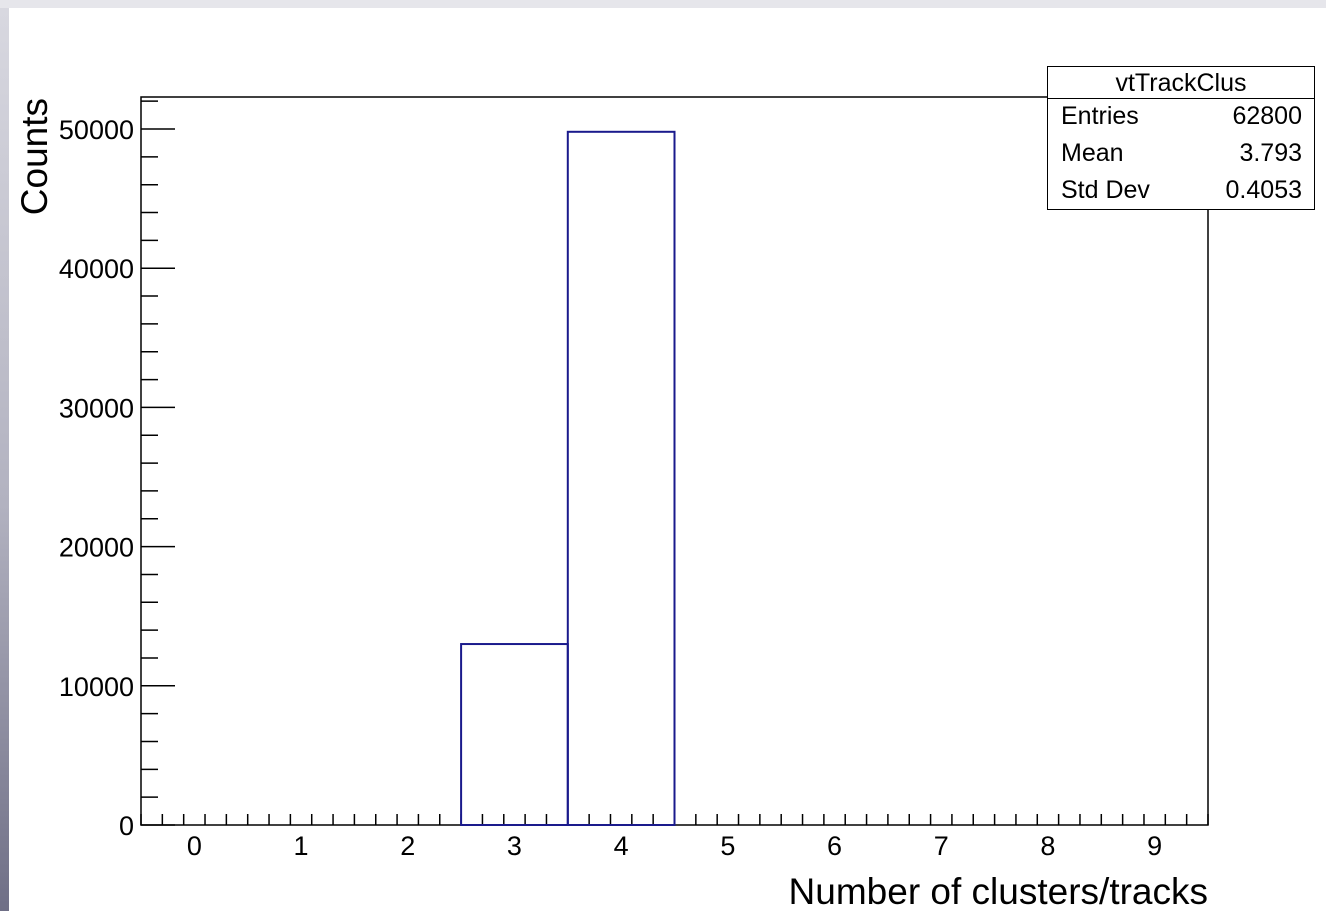 The width and height of the screenshot is (1326, 911). I want to click on x-tick-label: 3, so click(514, 846).